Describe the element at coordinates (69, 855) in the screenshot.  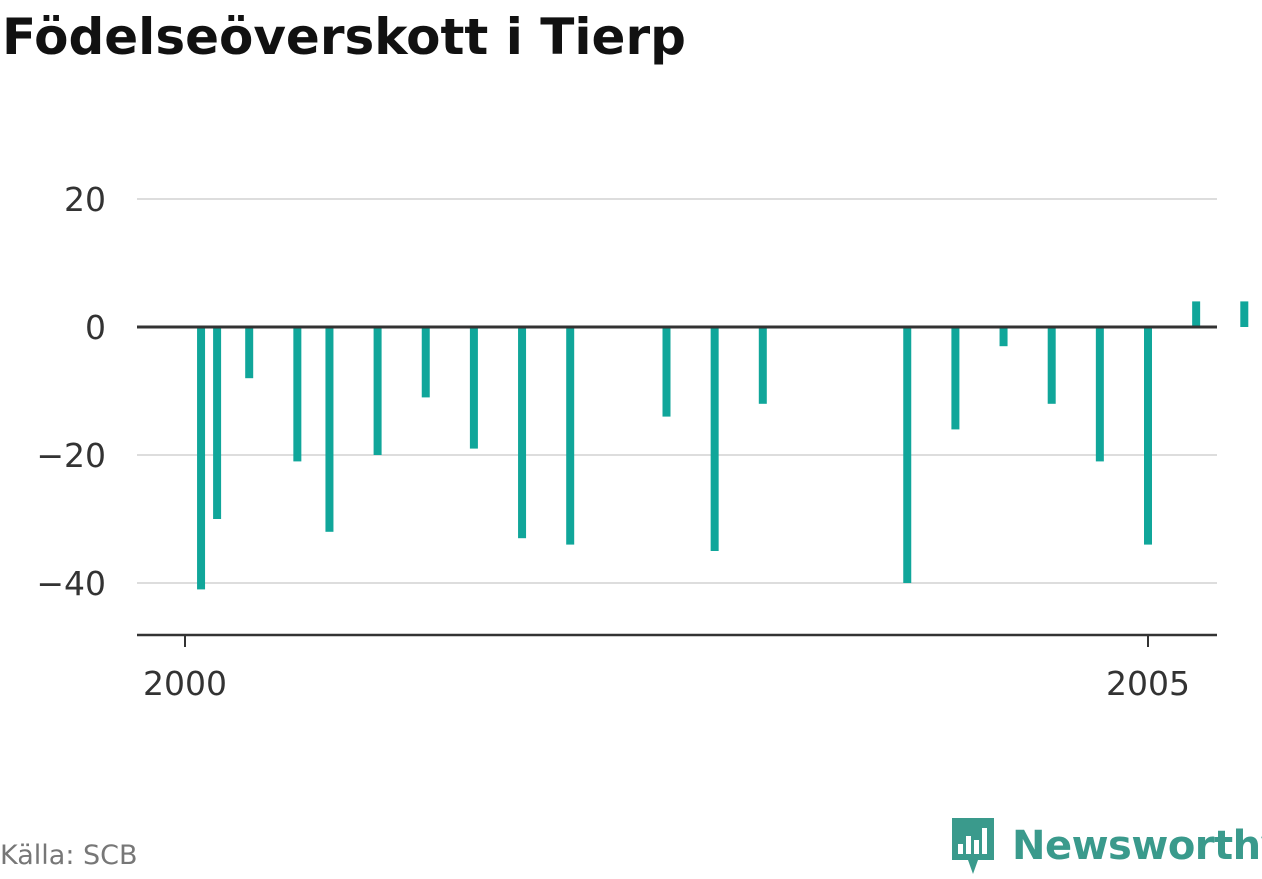
I see `source-note: Källa: SCB` at that location.